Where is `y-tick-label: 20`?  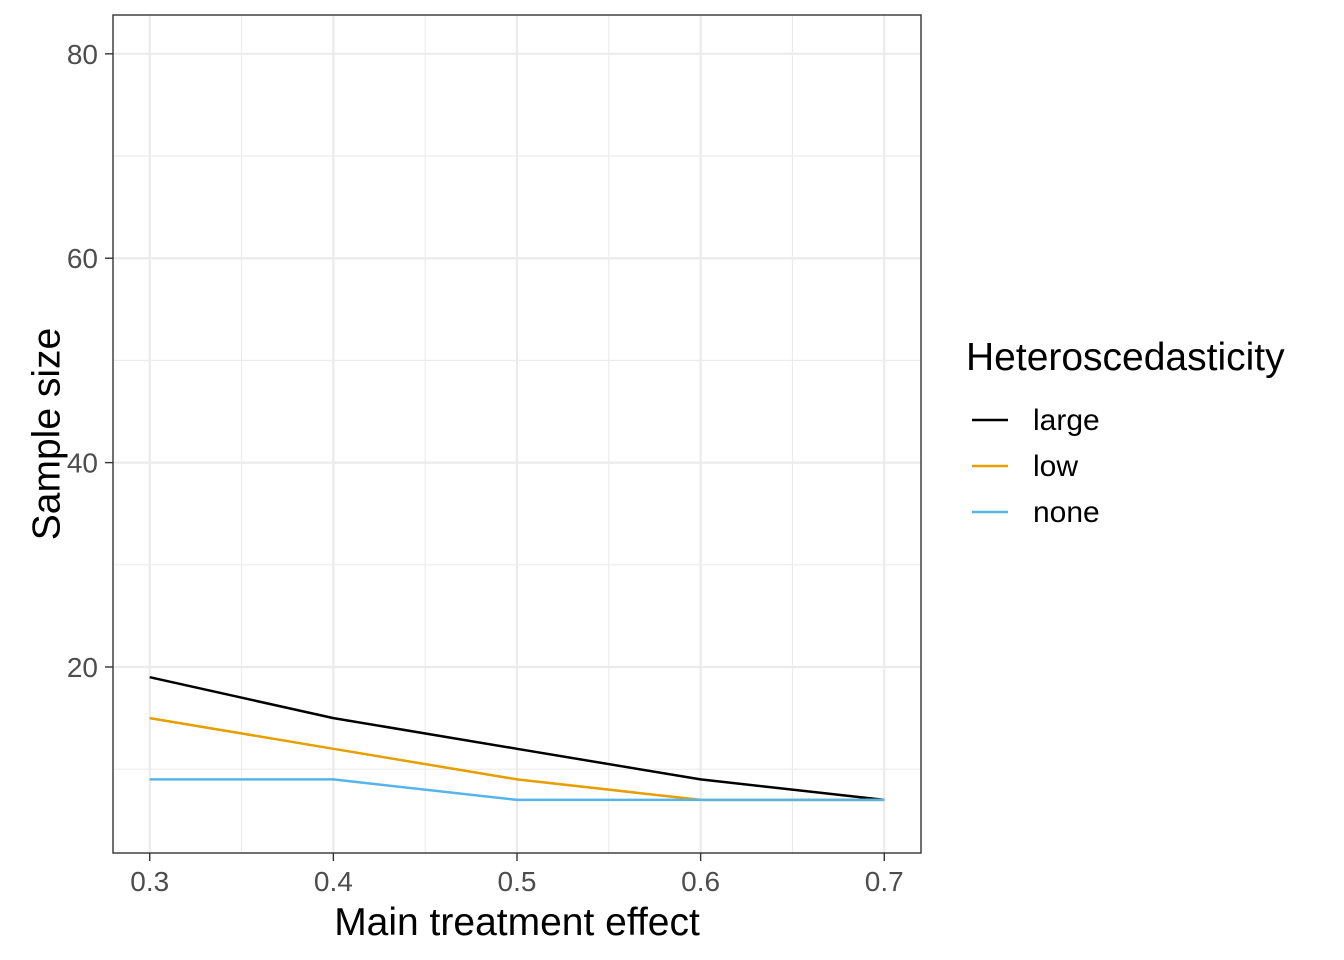
y-tick-label: 20 is located at coordinates (82, 667).